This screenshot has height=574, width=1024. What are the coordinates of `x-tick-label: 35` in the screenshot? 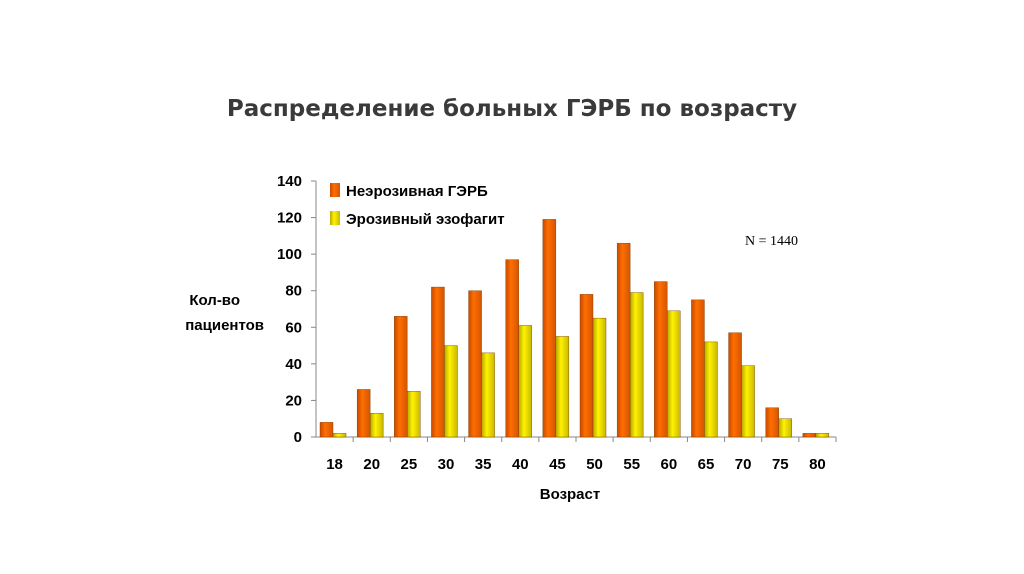 It's located at (483, 464).